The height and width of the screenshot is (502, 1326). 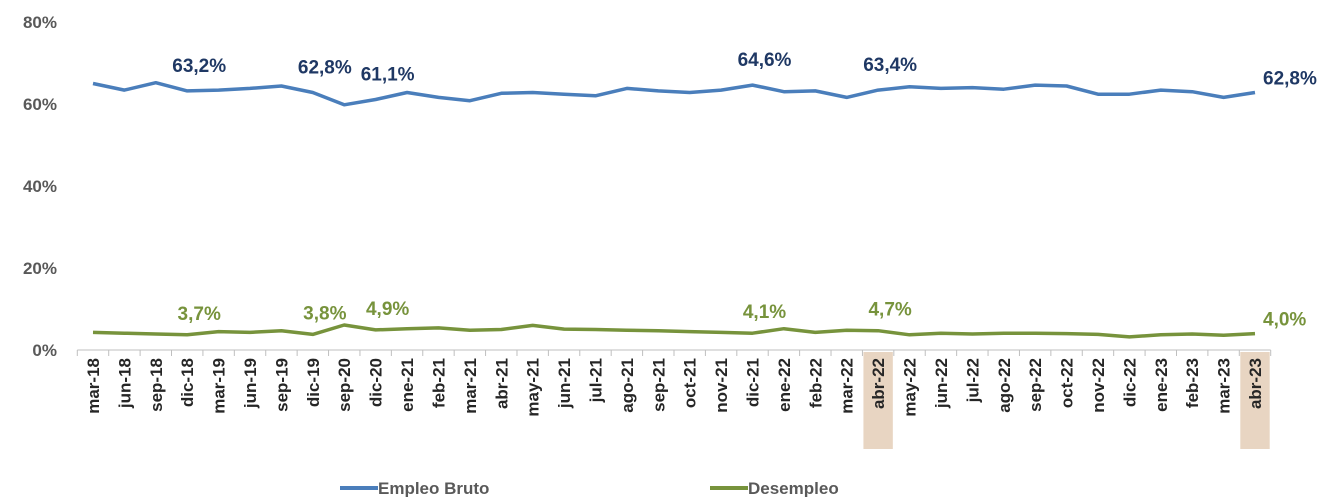 What do you see at coordinates (1098, 385) in the screenshot?
I see `x-tick-label: nov-22` at bounding box center [1098, 385].